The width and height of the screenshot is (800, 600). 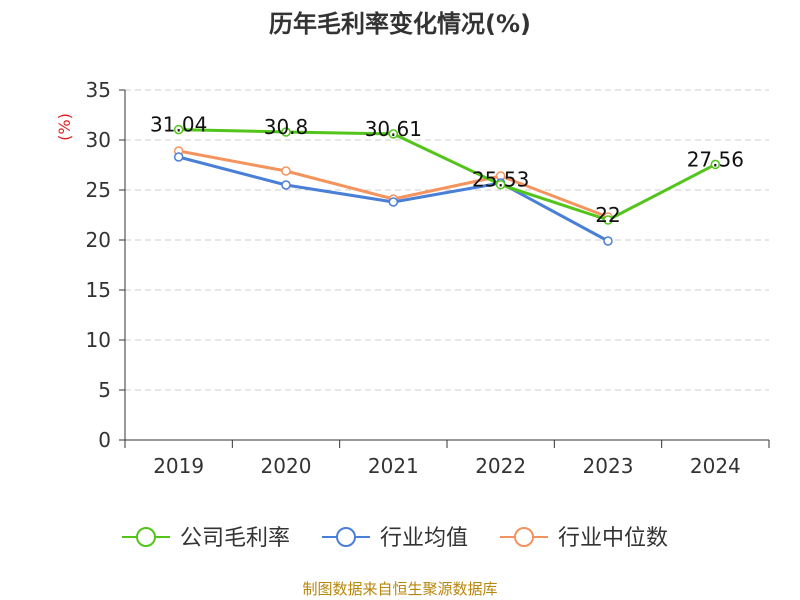 What do you see at coordinates (98, 140) in the screenshot?
I see `y-tick-label: 30` at bounding box center [98, 140].